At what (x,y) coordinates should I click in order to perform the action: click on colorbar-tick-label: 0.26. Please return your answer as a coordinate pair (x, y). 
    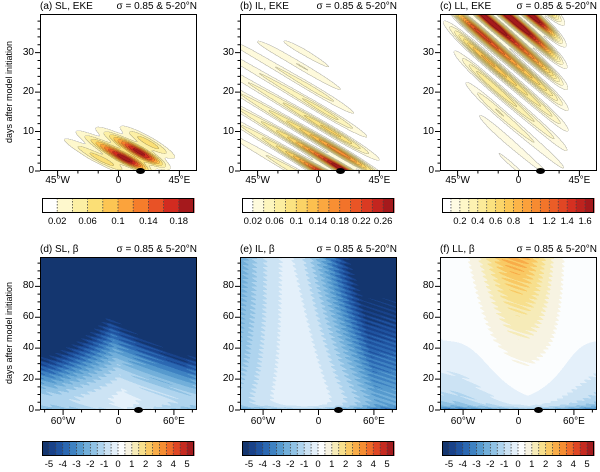
    Looking at the image, I should click on (383, 221).